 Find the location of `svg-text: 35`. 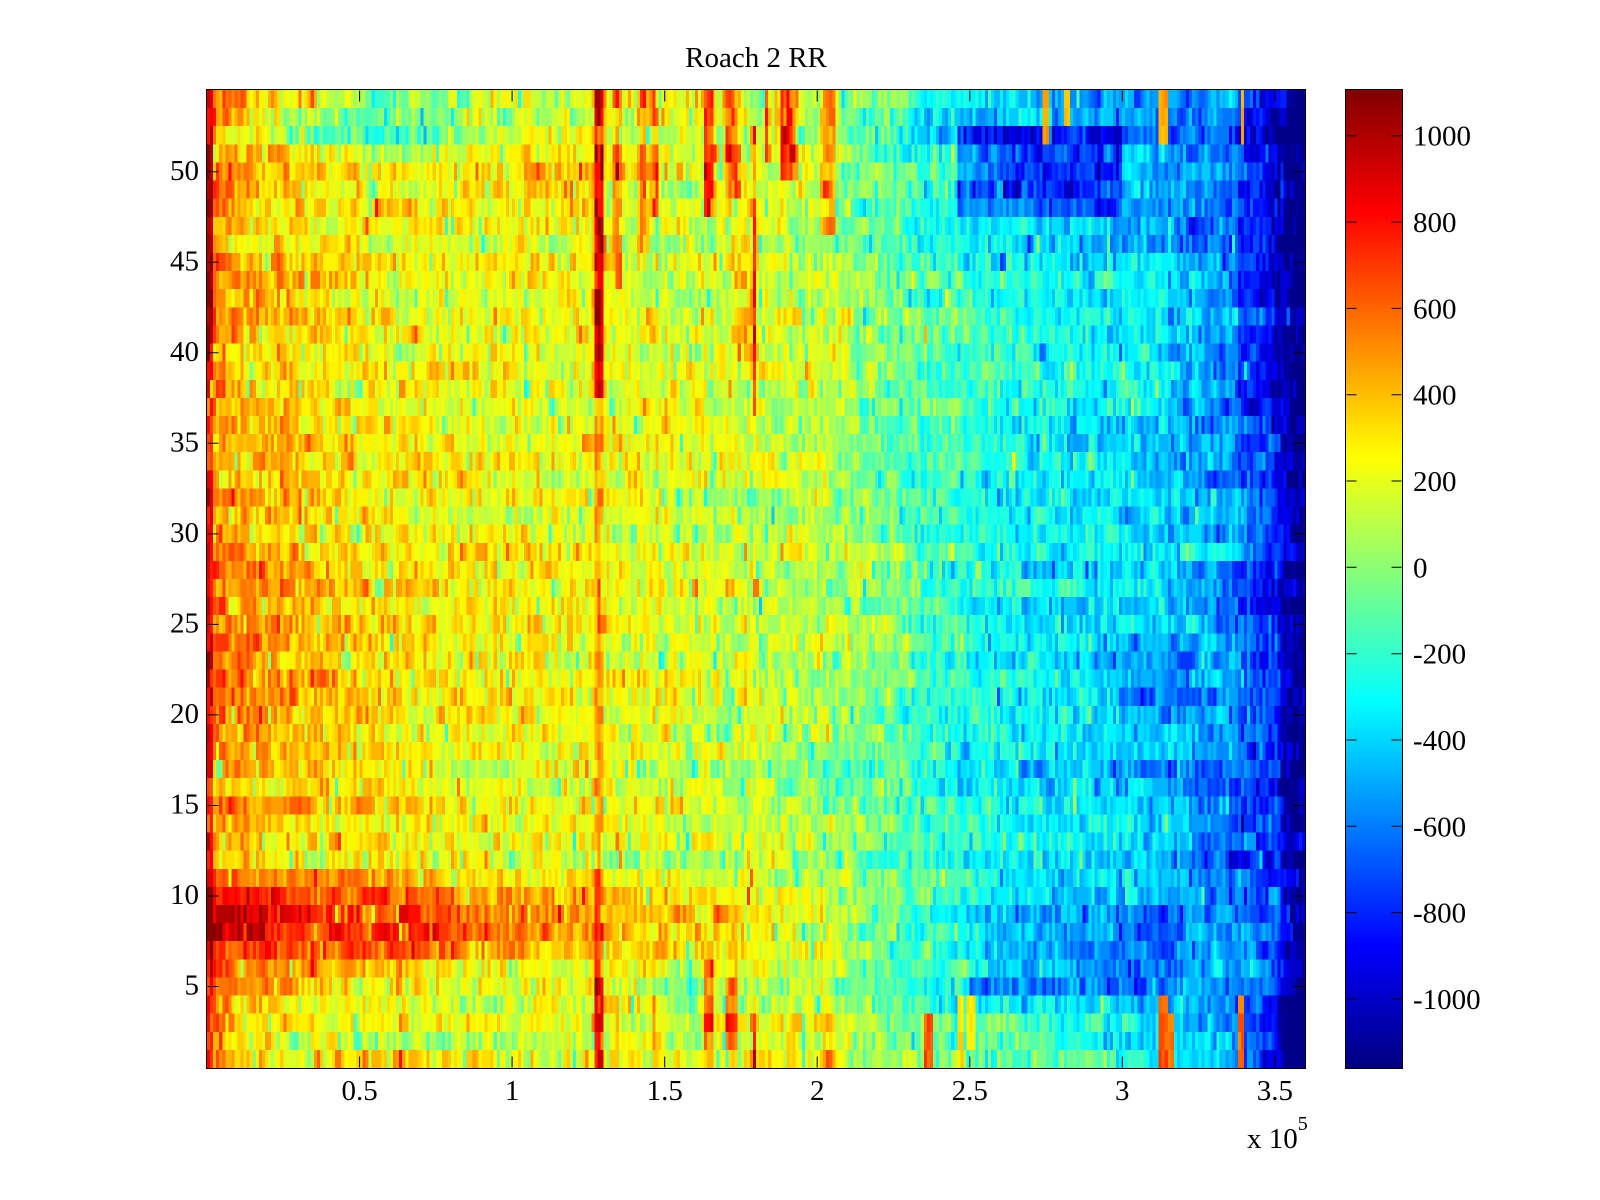

svg-text: 35 is located at coordinates (184, 442).